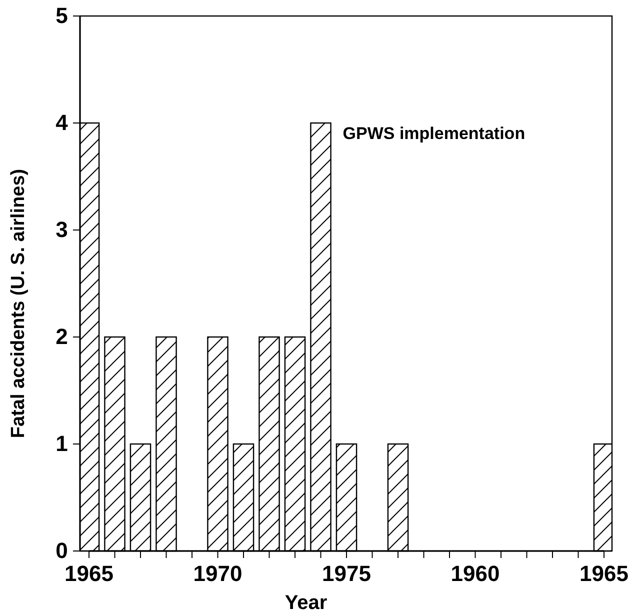  Describe the element at coordinates (62, 15) in the screenshot. I see `y-tick-label: 5` at that location.